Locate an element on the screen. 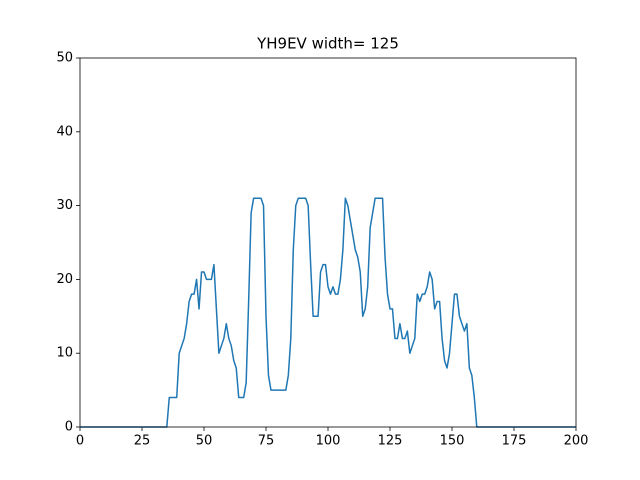  x-tick-label: 0 is located at coordinates (80, 441).